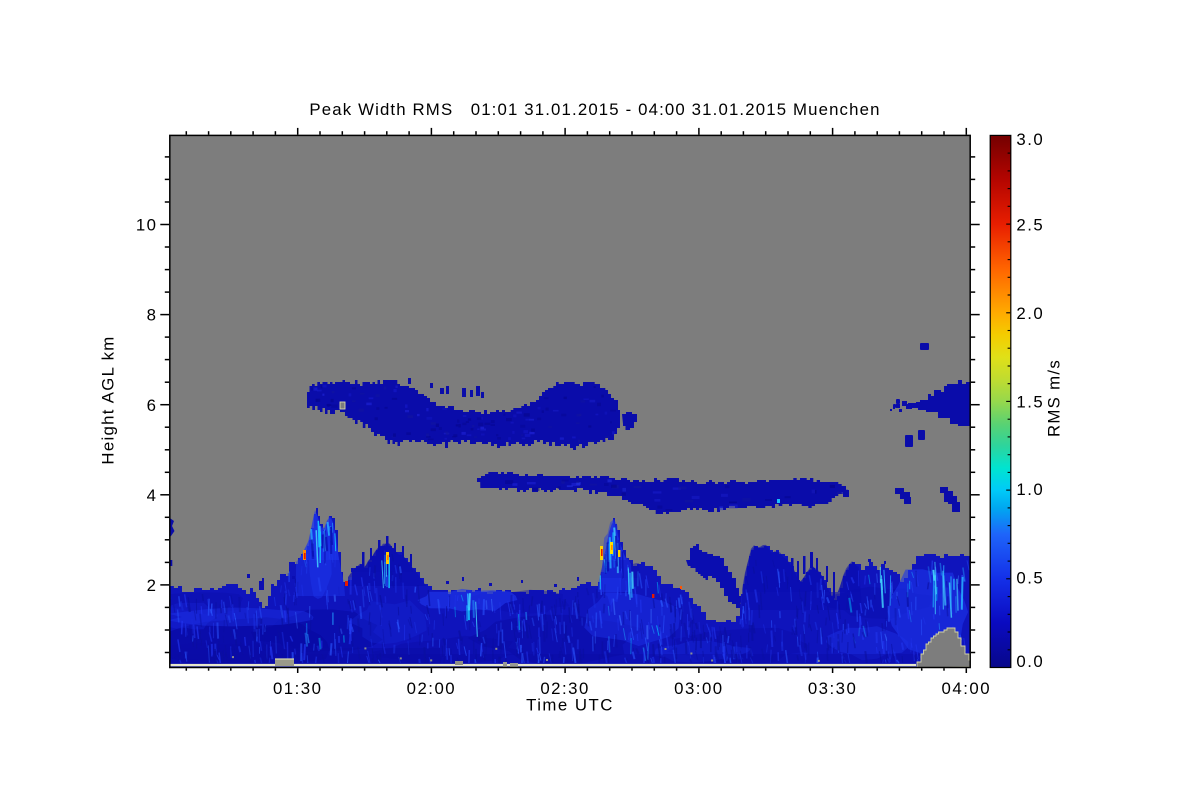  I want to click on svg-text: 03:30, so click(833, 688).